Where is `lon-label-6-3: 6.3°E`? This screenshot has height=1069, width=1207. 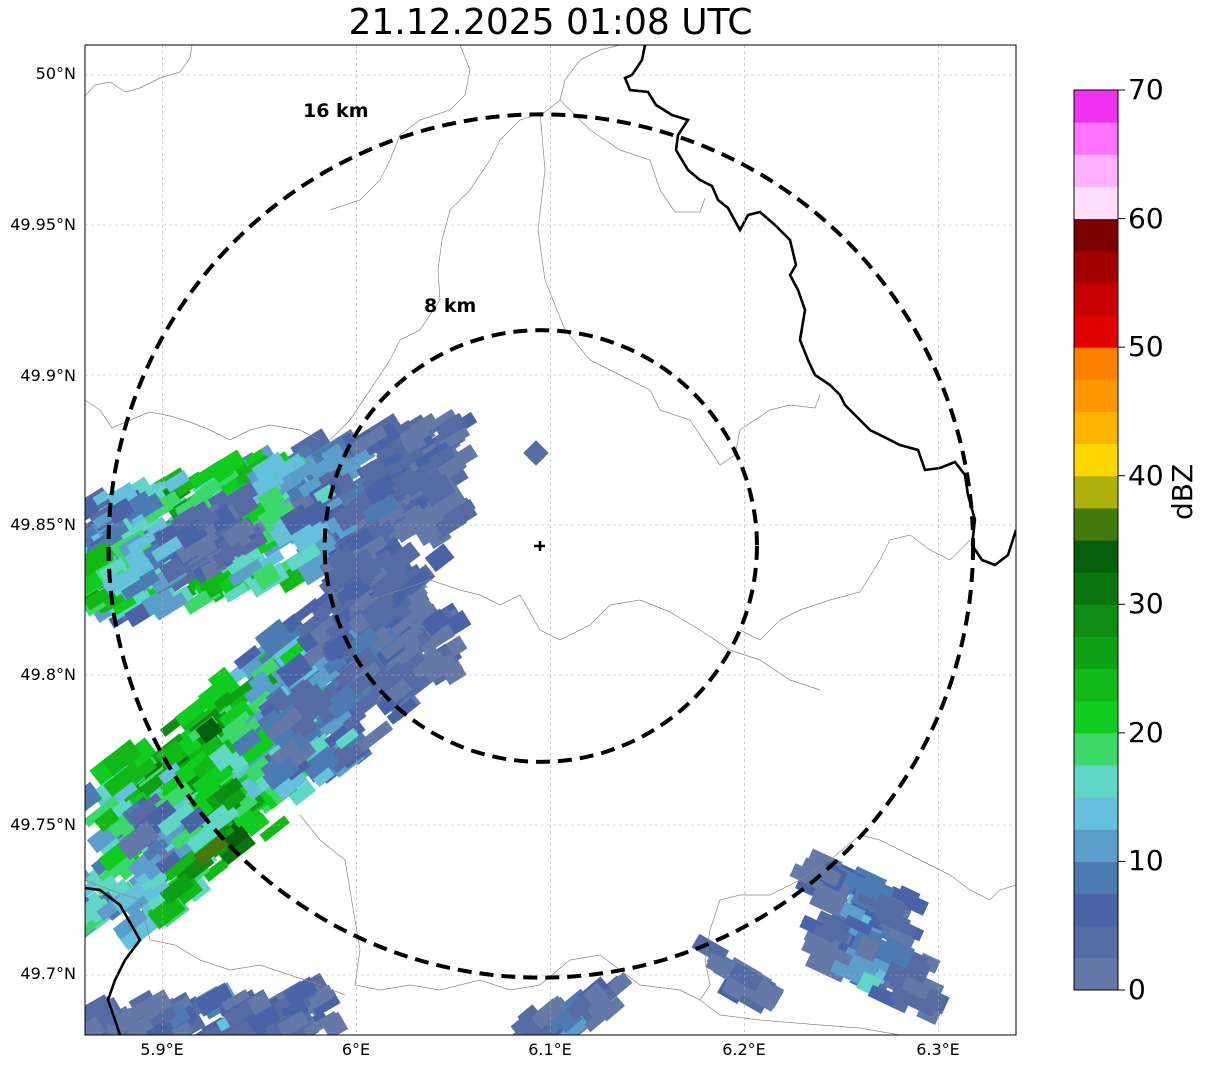 lon-label-6-3: 6.3°E is located at coordinates (938, 1049).